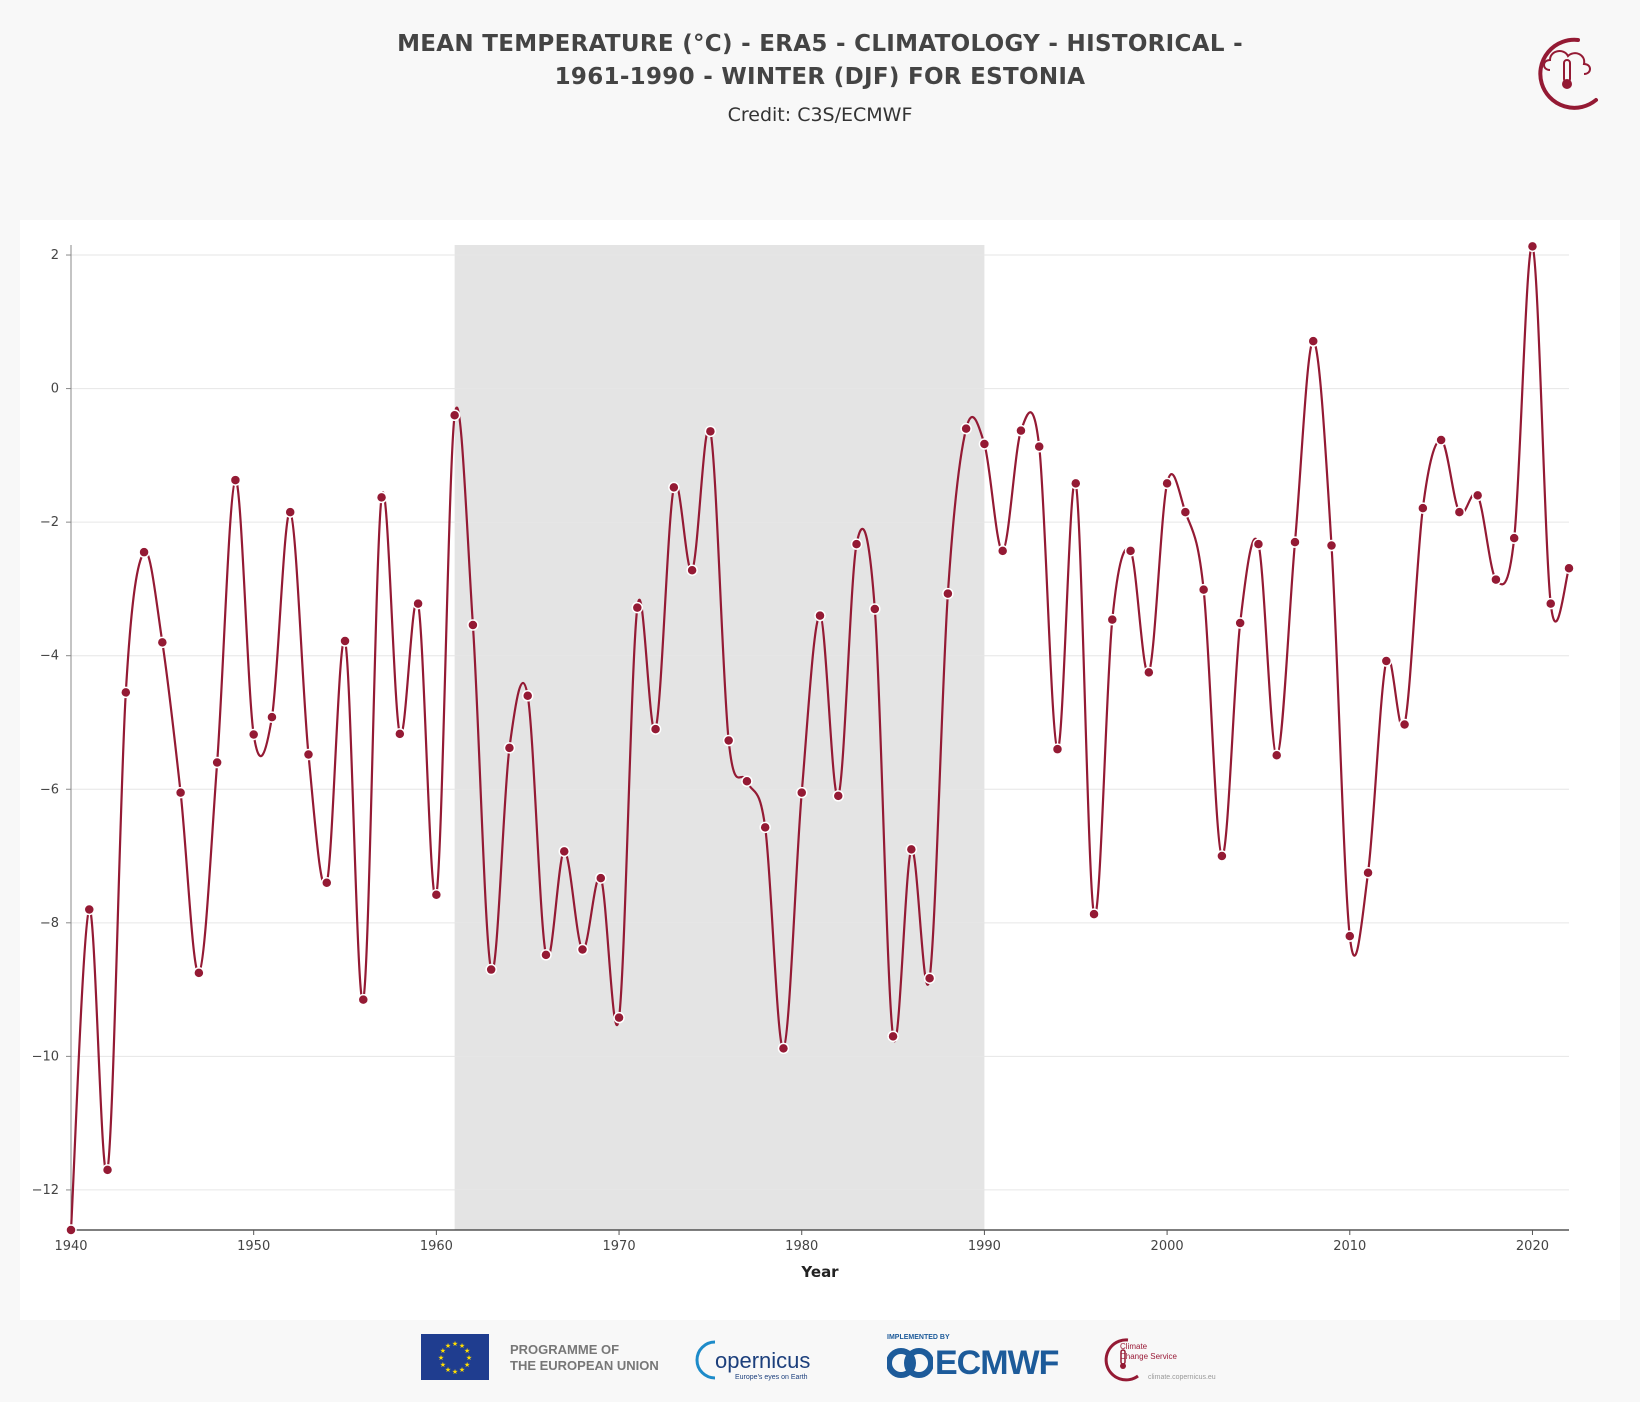 The width and height of the screenshot is (1640, 1402). What do you see at coordinates (619, 1246) in the screenshot?
I see `x-tick-label: 1970` at bounding box center [619, 1246].